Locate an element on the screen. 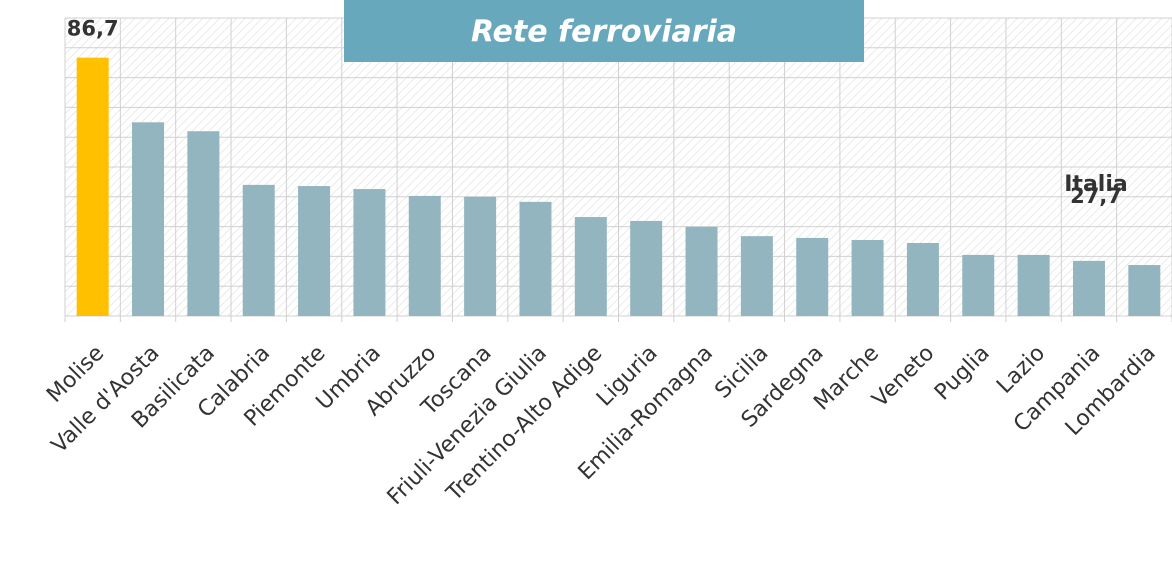  reference-name: Italia is located at coordinates (1095, 184).